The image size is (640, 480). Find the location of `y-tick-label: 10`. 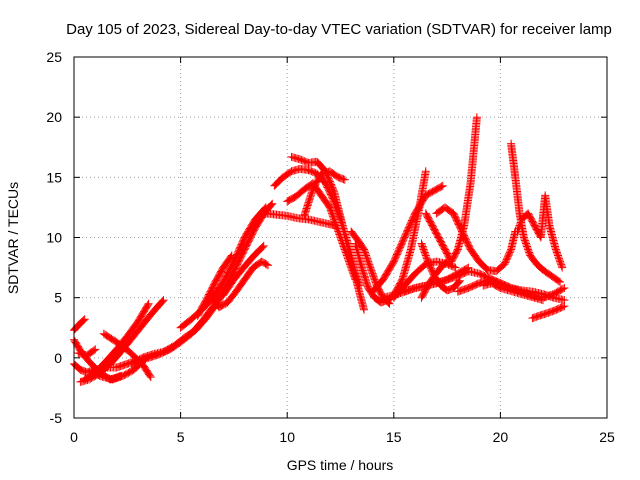

y-tick-label: 10 is located at coordinates (54, 238).